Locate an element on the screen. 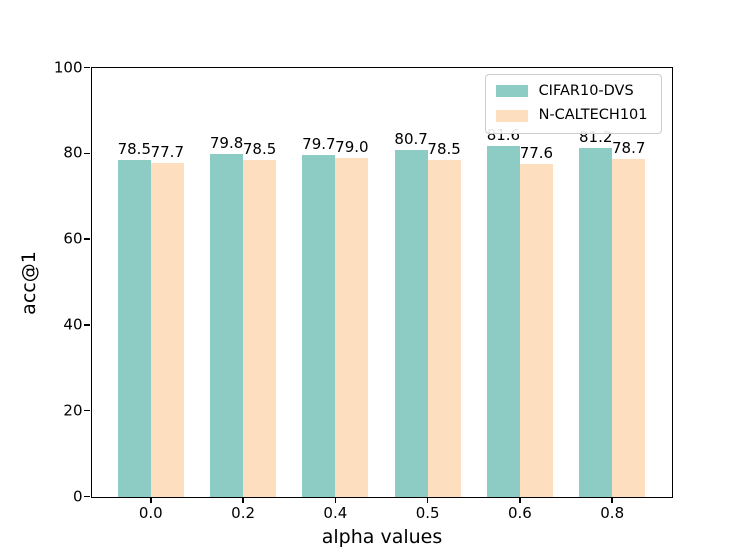 This screenshot has width=747, height=560. x-tick-label: 0.4 is located at coordinates (335, 512).